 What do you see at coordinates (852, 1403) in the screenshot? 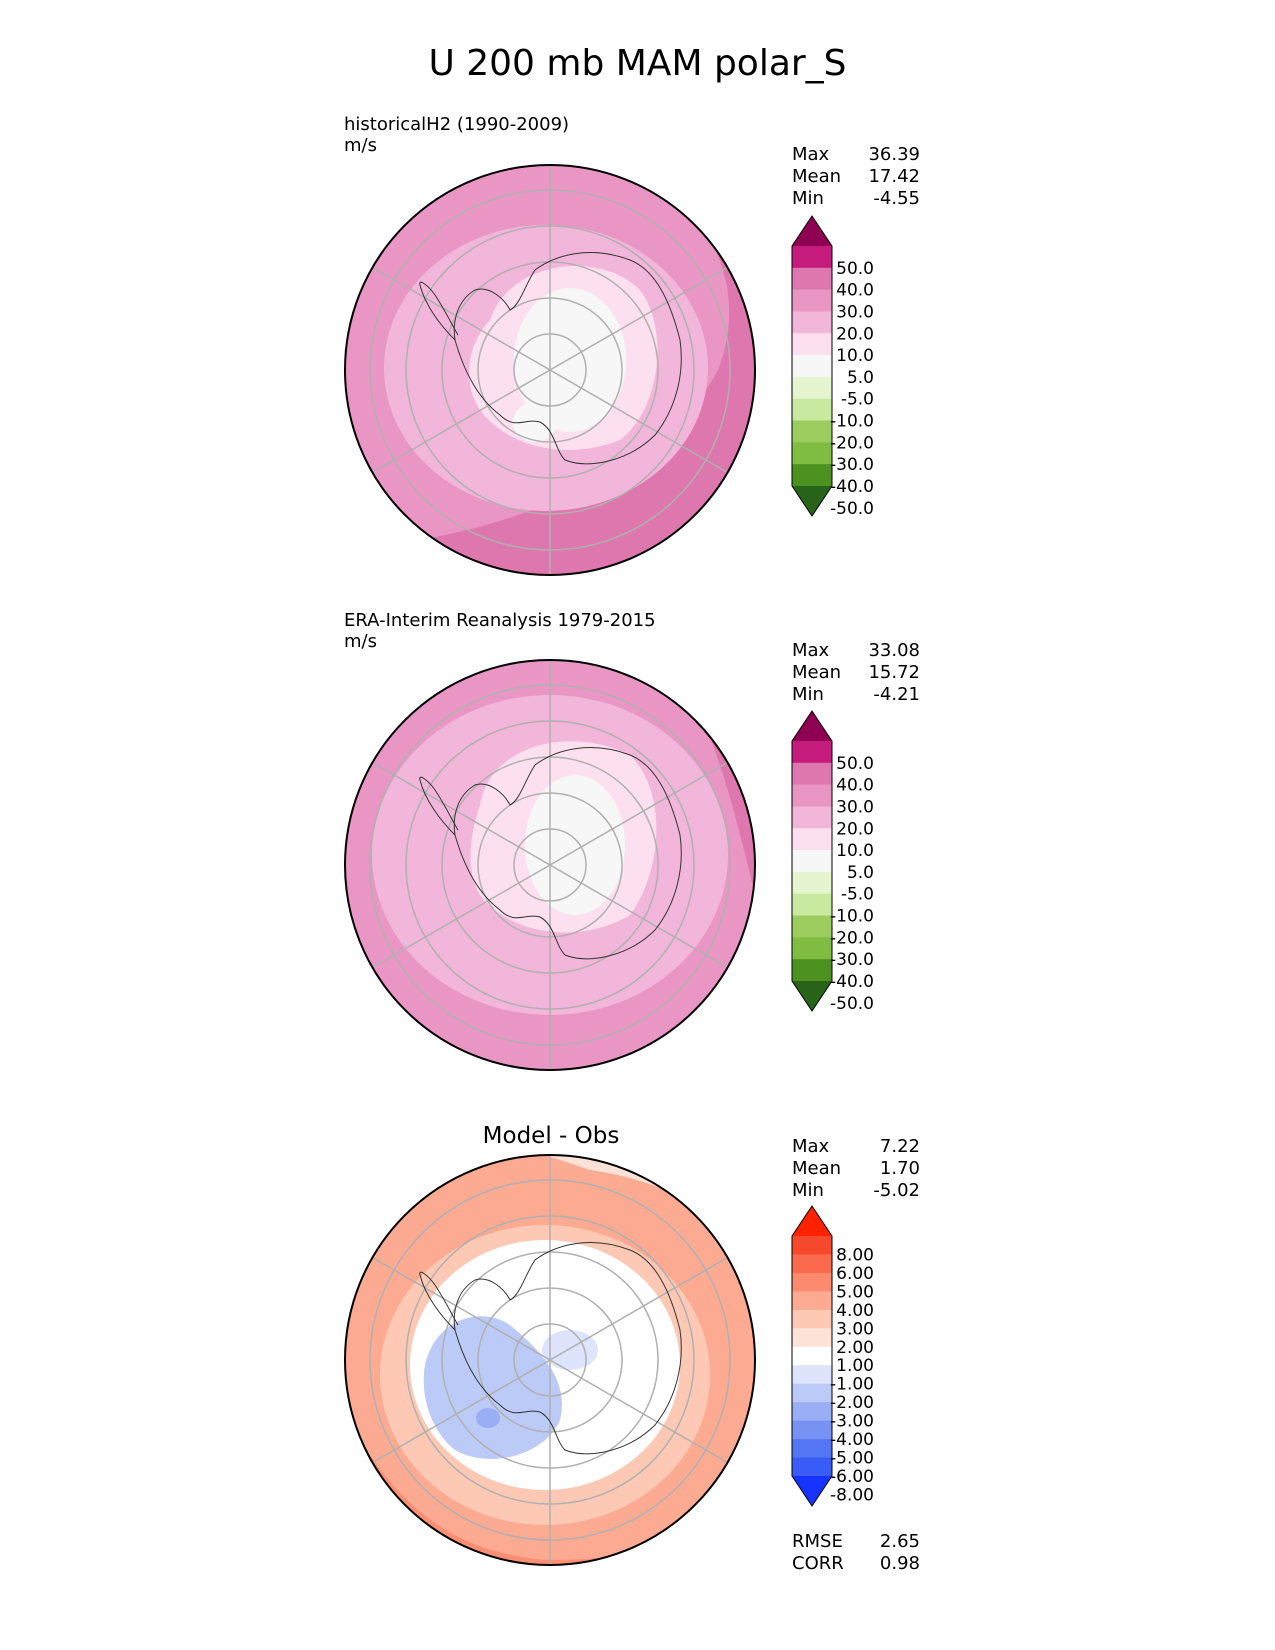
I see `colorbar-tick-label: -2.00` at bounding box center [852, 1403].